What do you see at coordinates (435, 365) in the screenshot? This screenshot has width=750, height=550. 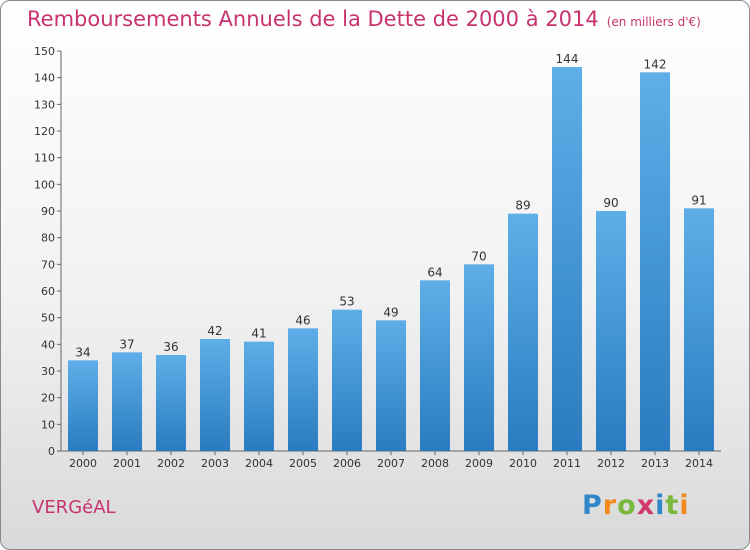 I see `bar-2008` at bounding box center [435, 365].